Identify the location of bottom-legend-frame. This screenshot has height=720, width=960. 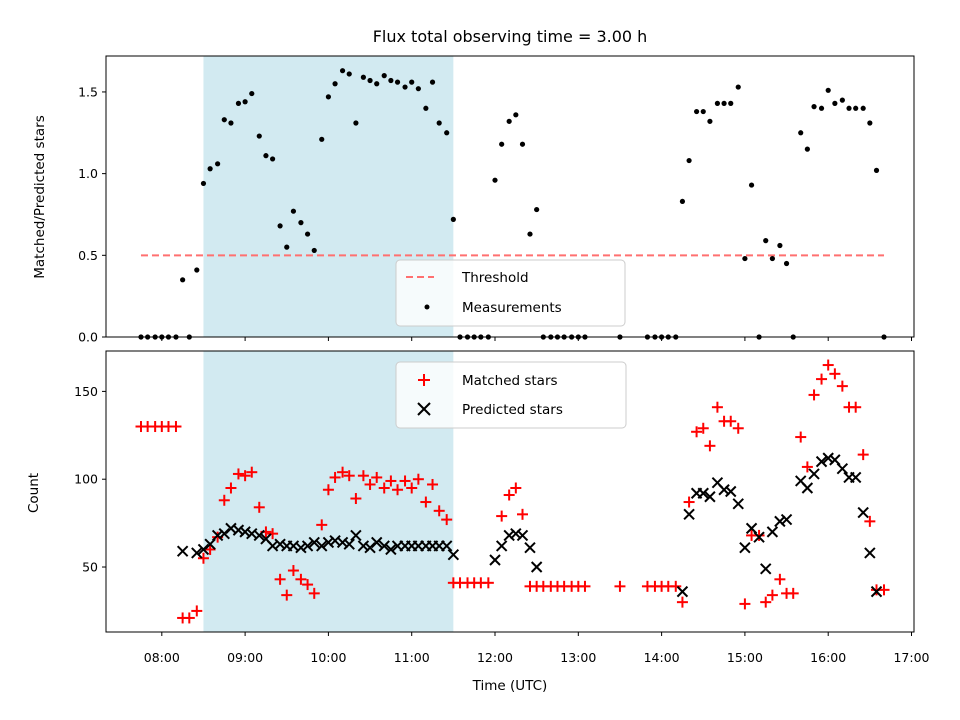
(511, 395).